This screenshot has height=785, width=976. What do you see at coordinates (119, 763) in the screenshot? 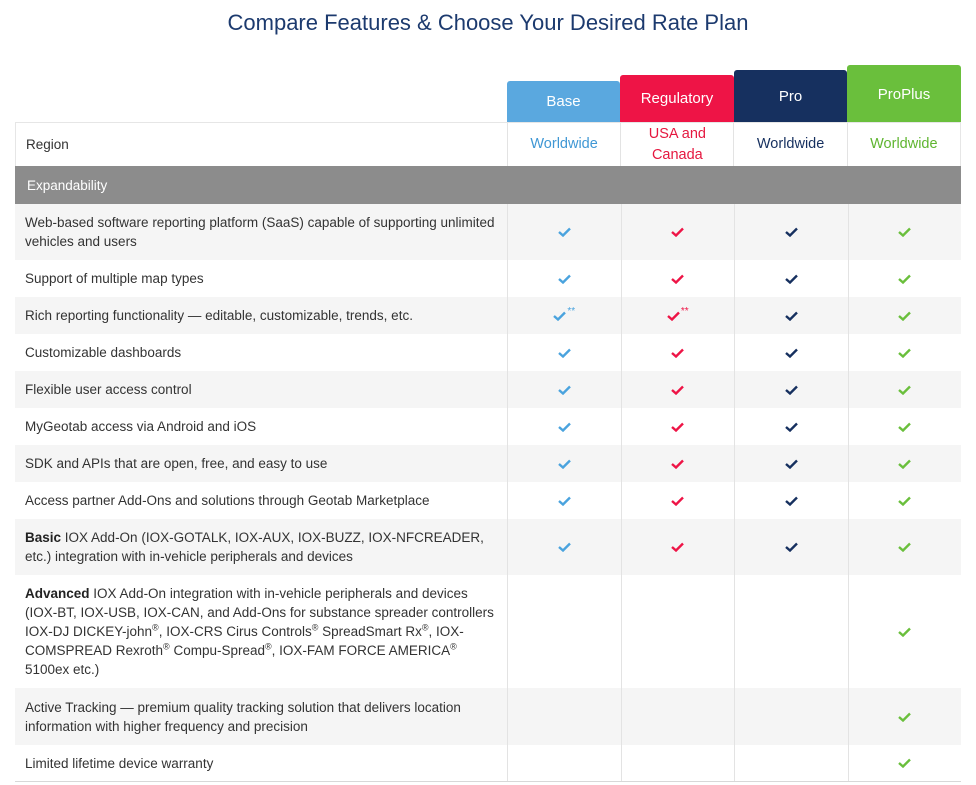
I see `feature-label: Limited lifetime device warranty` at bounding box center [119, 763].